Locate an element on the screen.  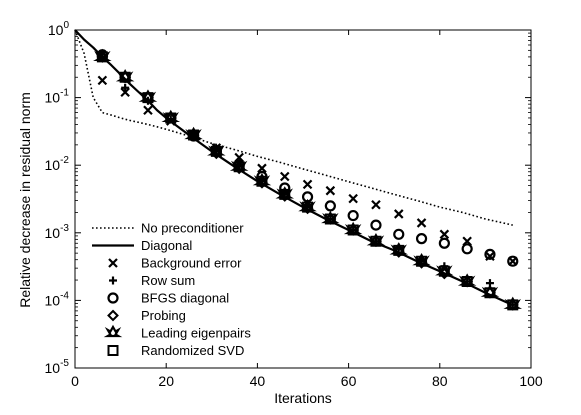
y-tick-label: 10⁻⁵ is located at coordinates (57, 367).